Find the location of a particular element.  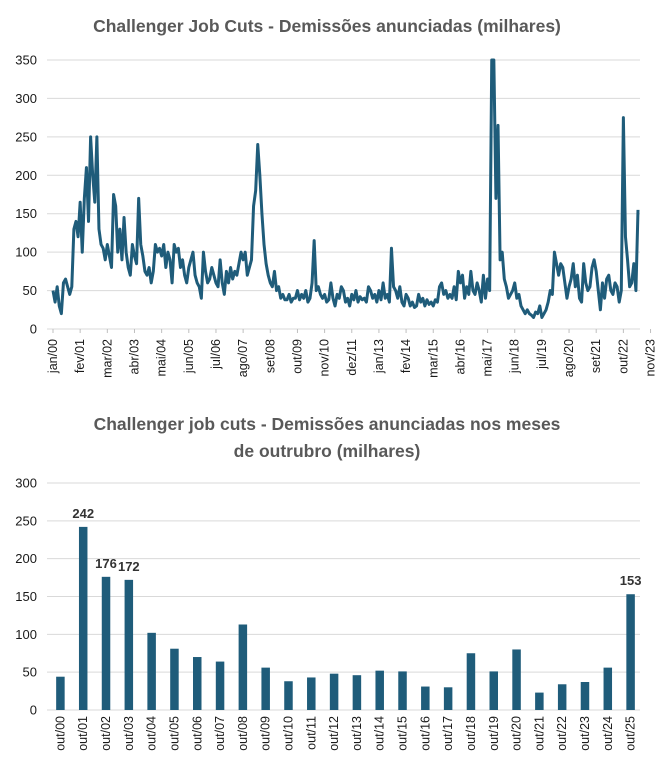

bar-out/17 is located at coordinates (448, 698).